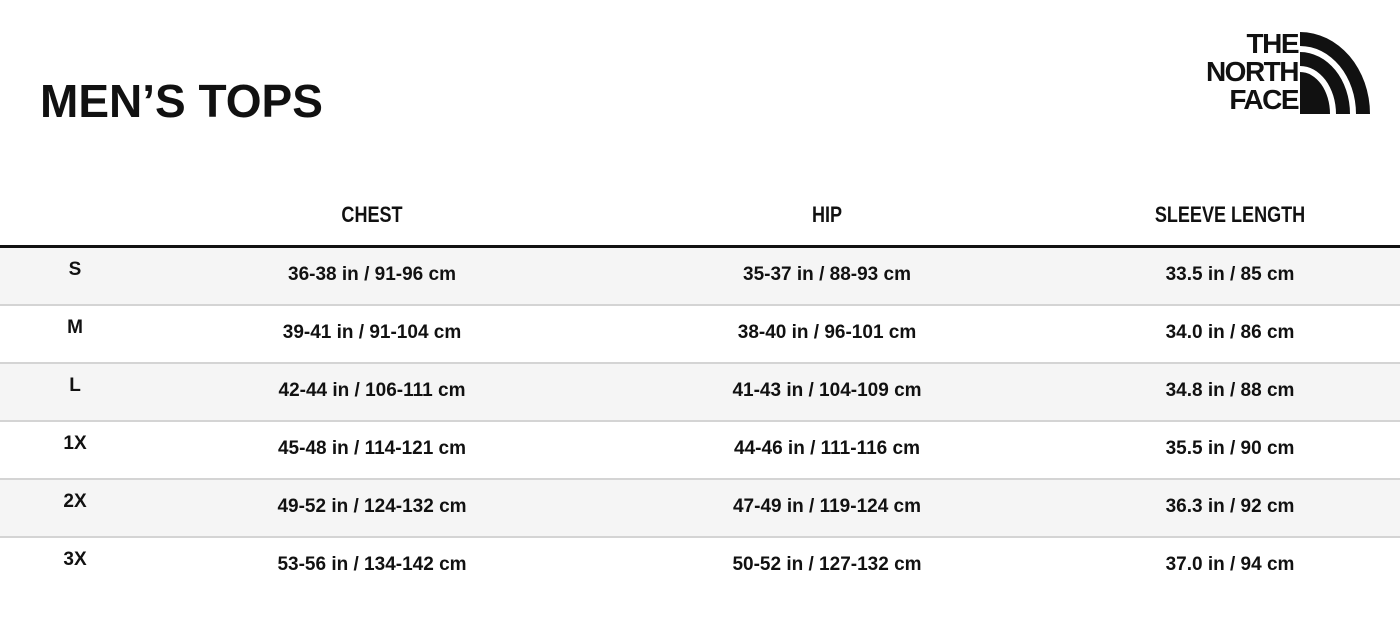 This screenshot has width=1400, height=639. What do you see at coordinates (827, 274) in the screenshot?
I see `hip-cell: 35-37 in / 88-93 cm` at bounding box center [827, 274].